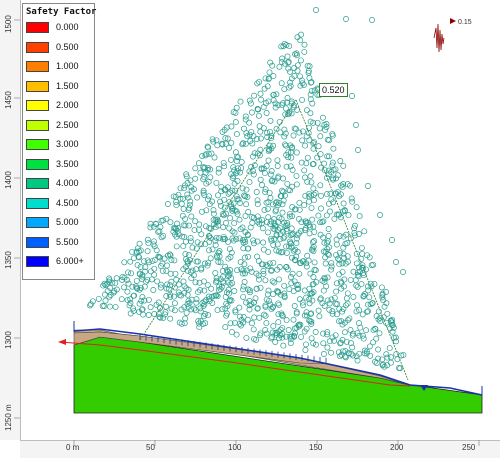 This screenshot has width=500, height=458. I want to click on legend-value: 2.500, so click(67, 124).